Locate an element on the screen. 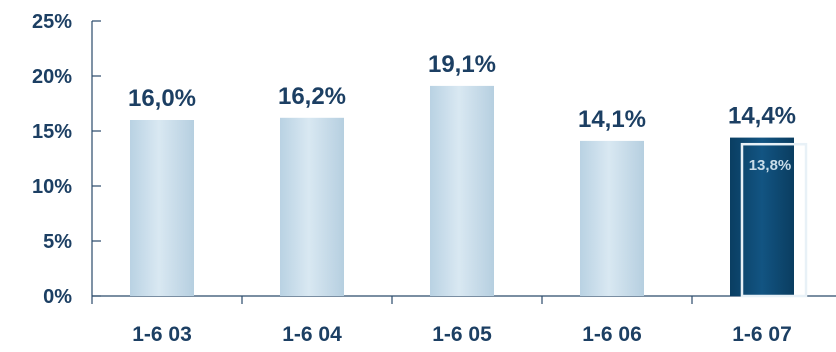  x-tick-label: 1-6 07 is located at coordinates (762, 334).